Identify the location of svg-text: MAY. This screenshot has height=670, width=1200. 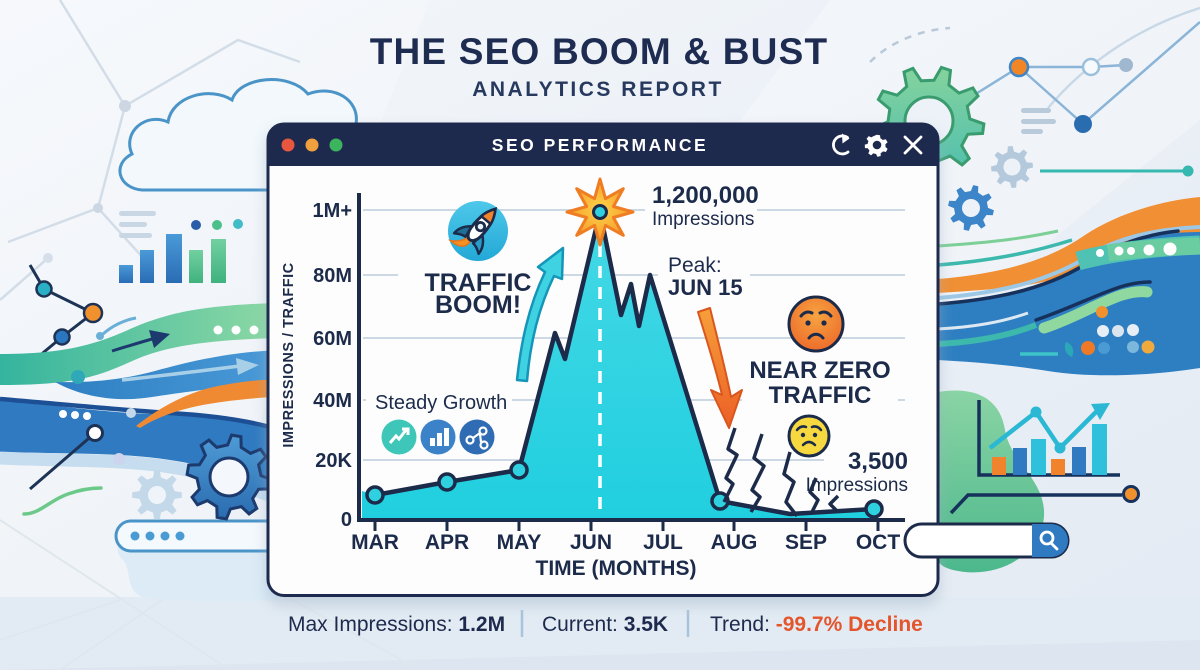
(519, 542).